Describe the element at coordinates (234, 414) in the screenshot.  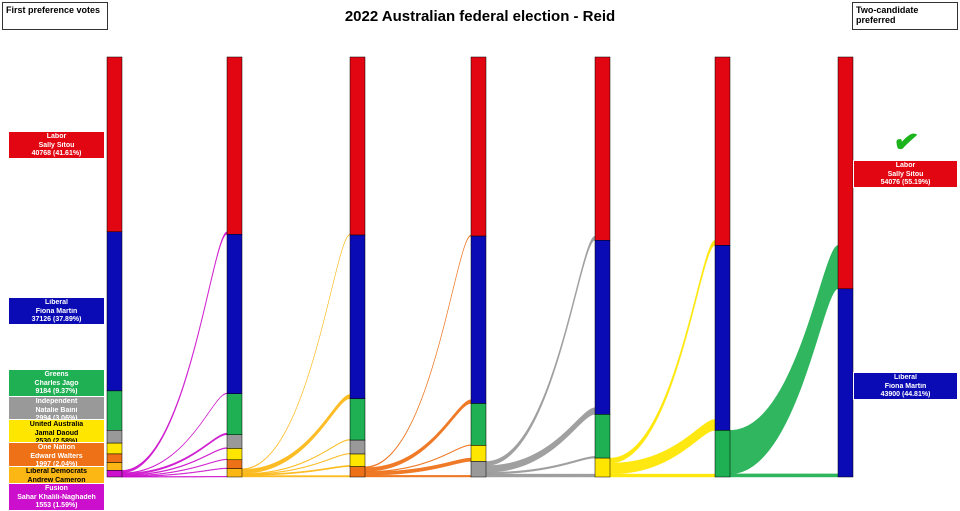
I see `bar-col2-greens` at that location.